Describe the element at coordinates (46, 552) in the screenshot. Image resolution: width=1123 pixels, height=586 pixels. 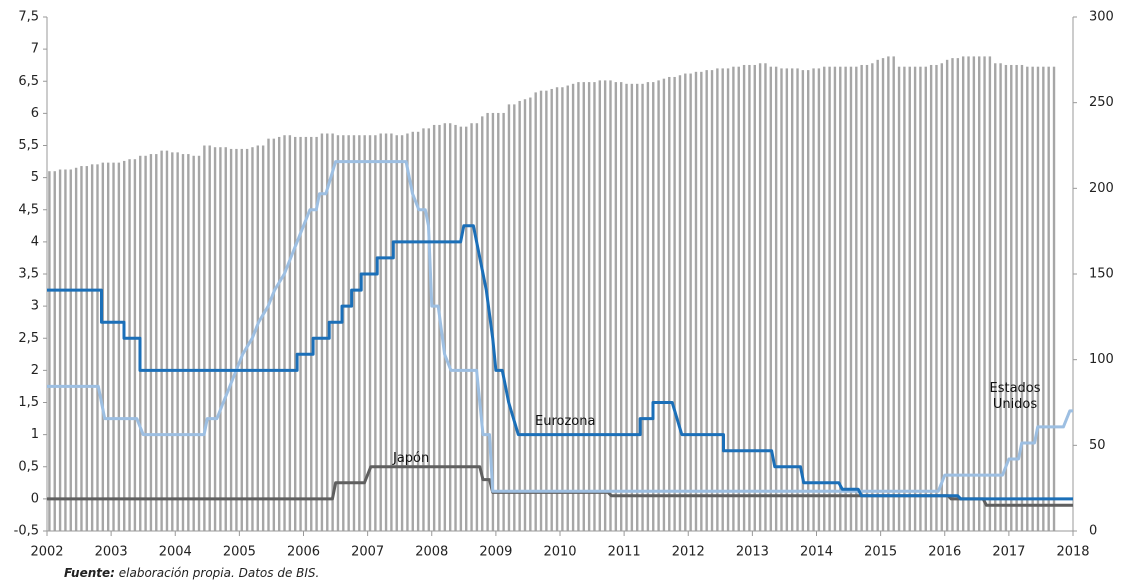
I see `x-tick-label: 2002` at that location.